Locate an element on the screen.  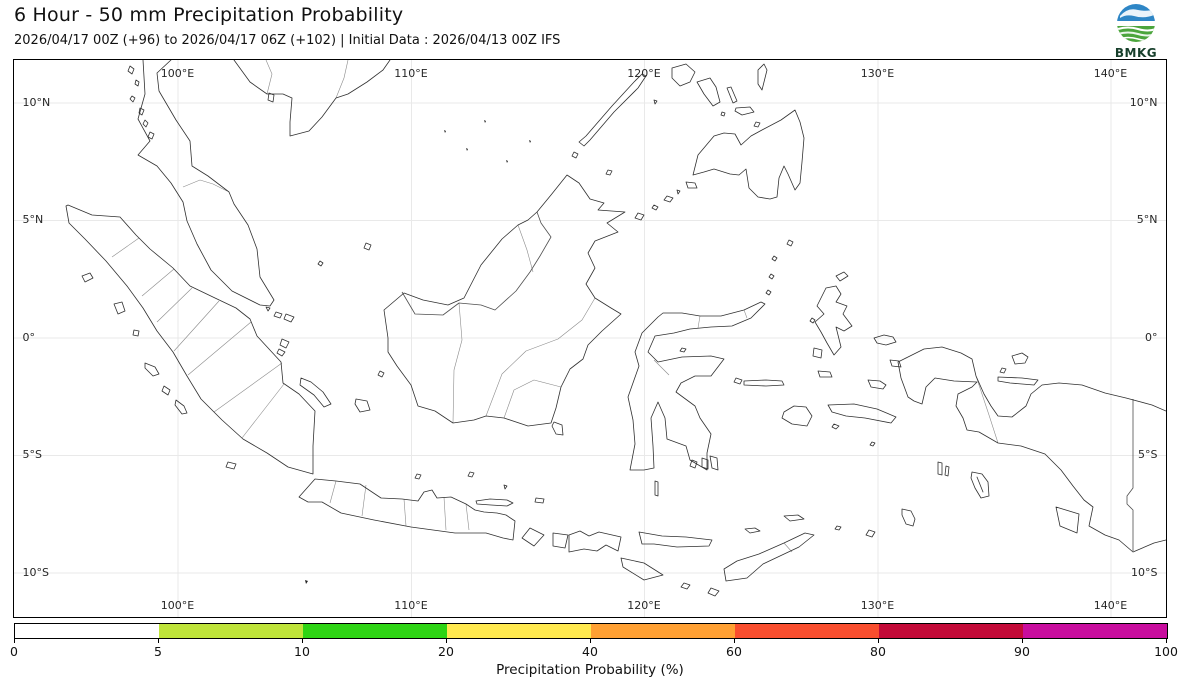
lat-label-left-5n: 5°N is located at coordinates (33, 219).